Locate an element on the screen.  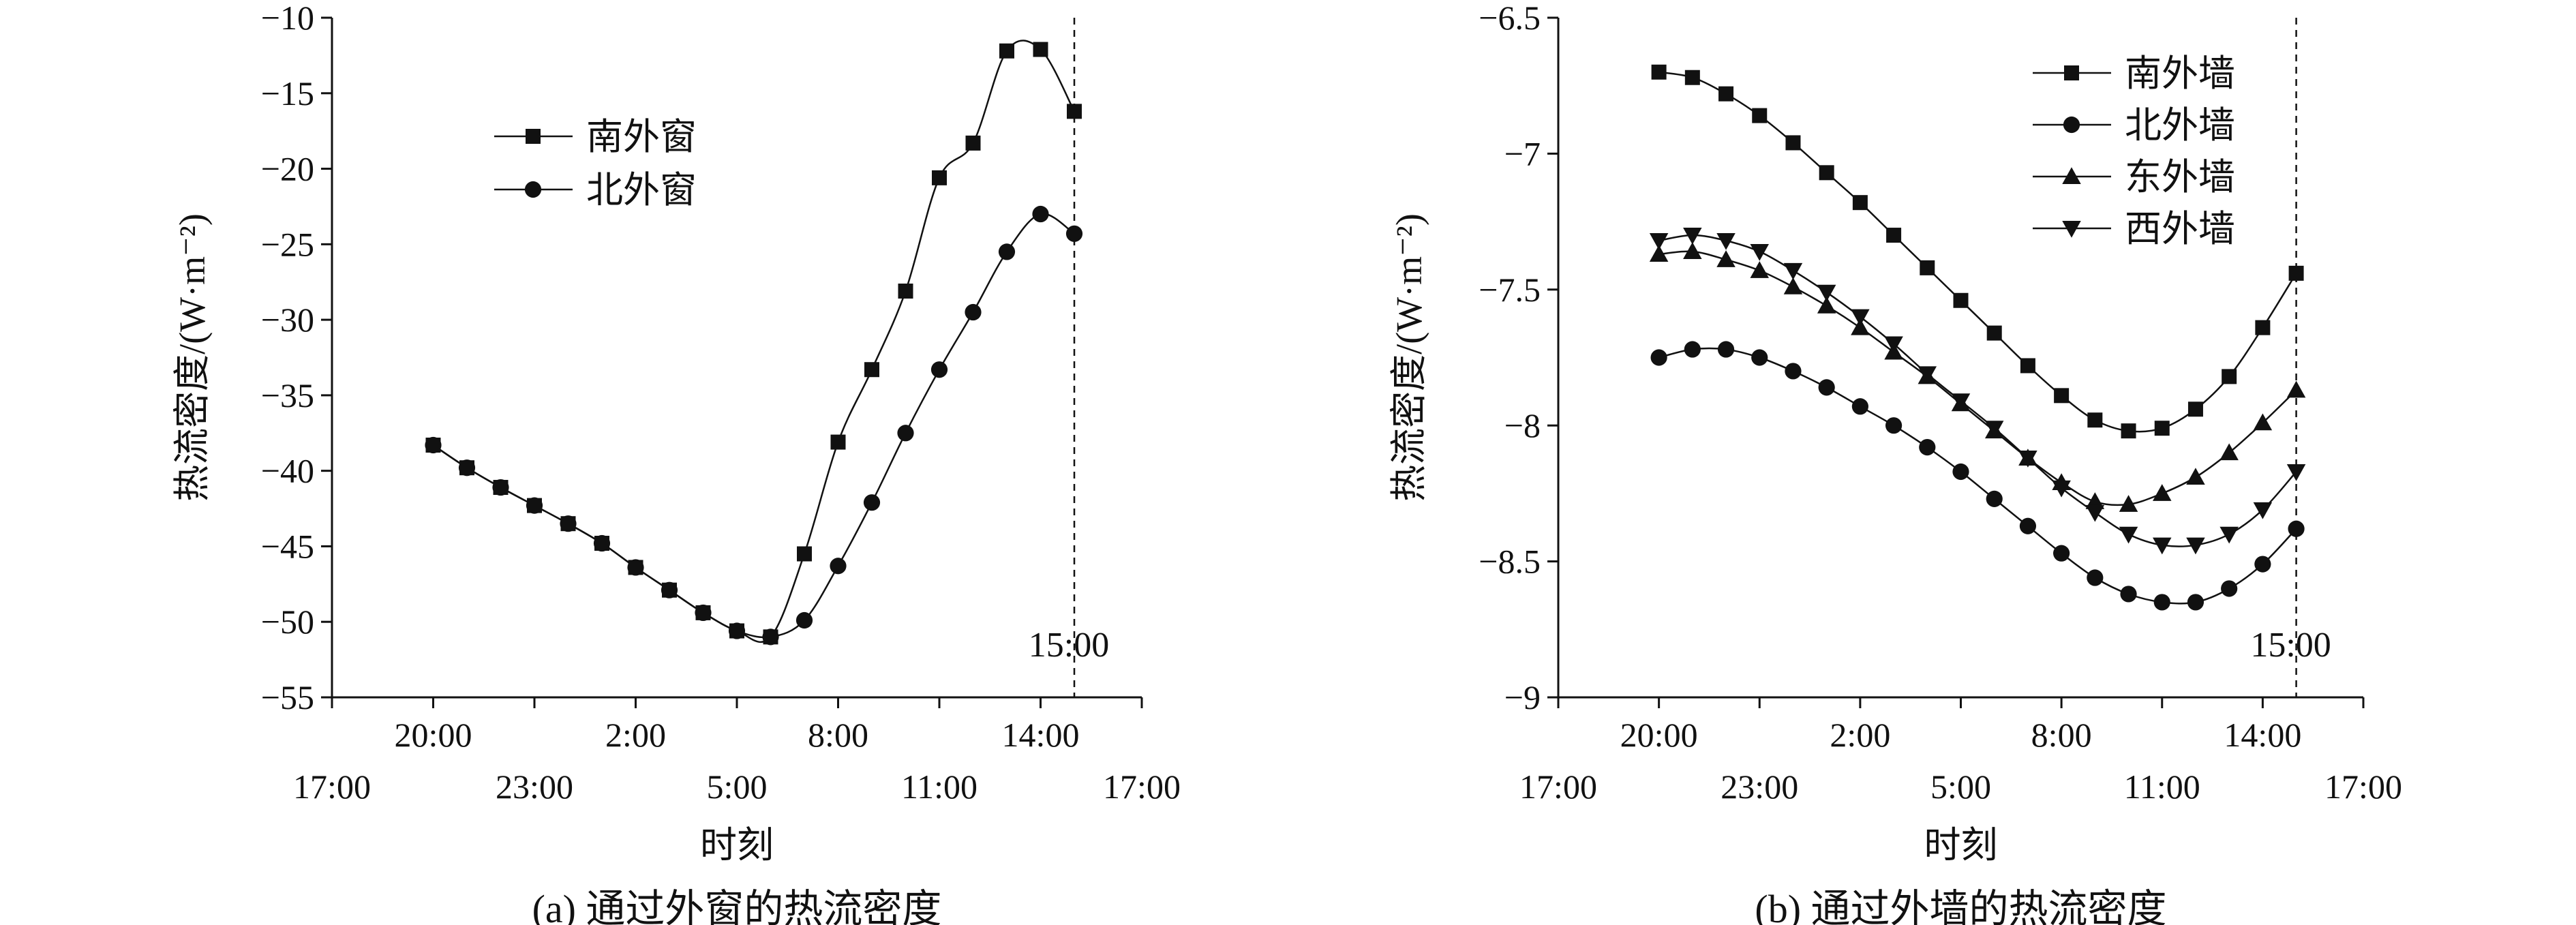
y-tick-label: −40 is located at coordinates (287, 471).